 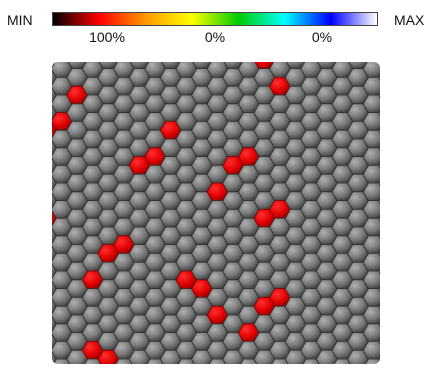 What do you see at coordinates (107, 37) in the screenshot?
I see `legend-tick-label: 100%` at bounding box center [107, 37].